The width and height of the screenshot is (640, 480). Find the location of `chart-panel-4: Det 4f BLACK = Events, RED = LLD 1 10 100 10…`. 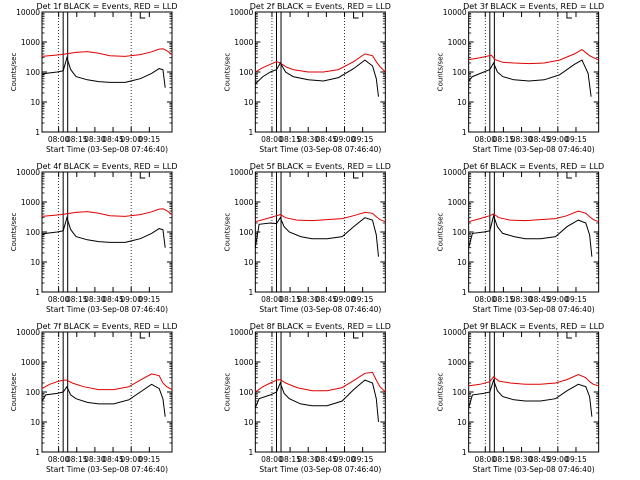

chart-panel-4: Det 4f BLACK = Events, RED = LLD 1 10 100 10… is located at coordinates (94, 238).